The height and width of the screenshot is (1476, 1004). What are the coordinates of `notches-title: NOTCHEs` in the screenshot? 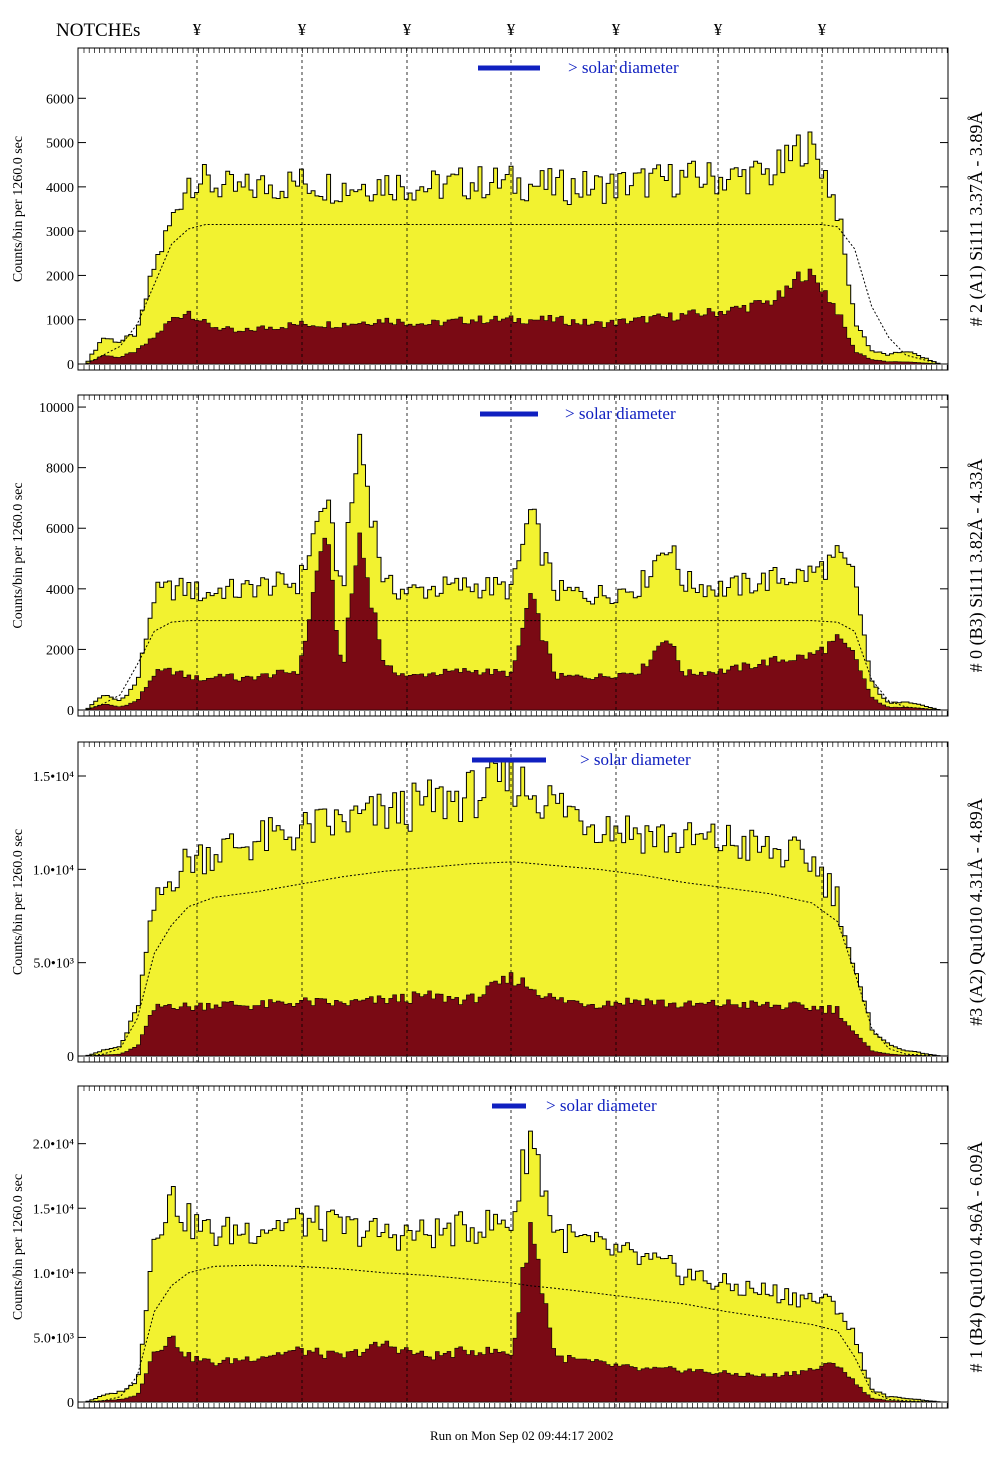 It's located at (98, 30).